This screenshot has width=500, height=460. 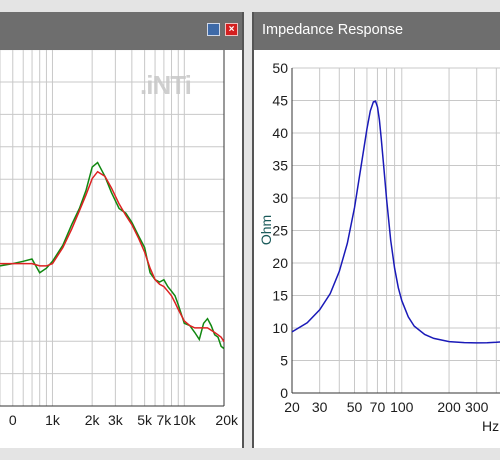 I want to click on x-tick-label: 20, so click(x=292, y=407).